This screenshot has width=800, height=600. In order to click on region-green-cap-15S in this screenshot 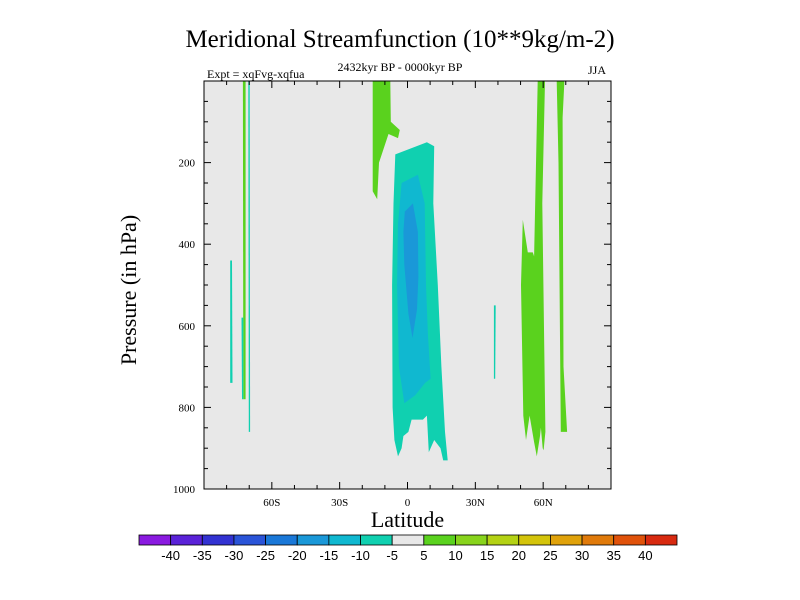, I will do `click(386, 140)`.